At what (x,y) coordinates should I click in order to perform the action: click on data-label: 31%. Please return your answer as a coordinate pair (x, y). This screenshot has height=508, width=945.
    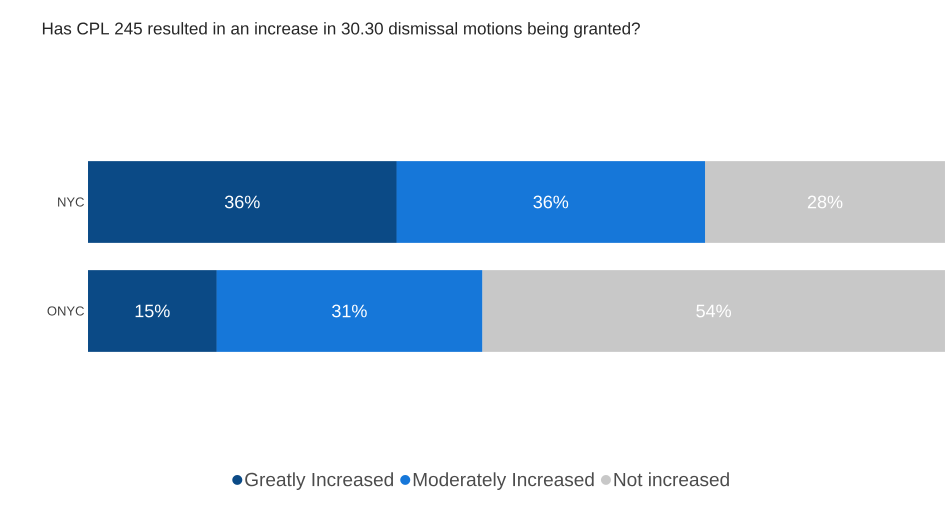
    Looking at the image, I should click on (349, 311).